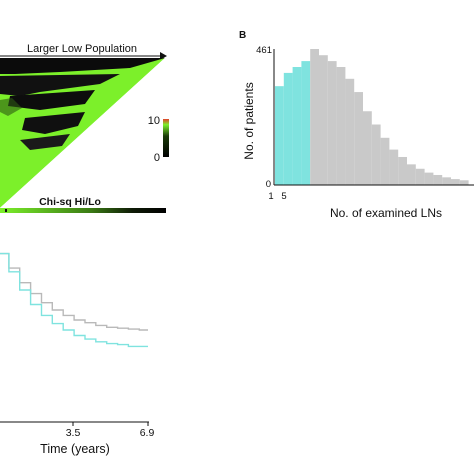 The image size is (474, 474). I want to click on chi-square-strip, so click(83, 210).